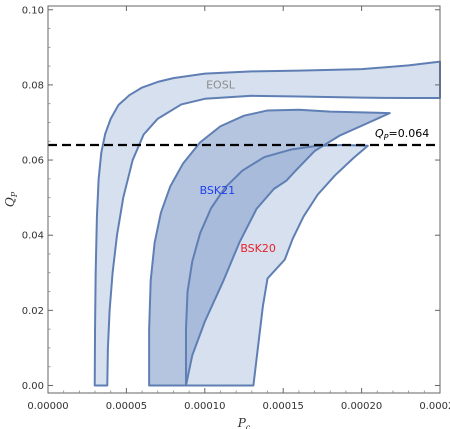  Describe the element at coordinates (434, 406) in the screenshot. I see `x-tick-label: 0.00025` at that location.